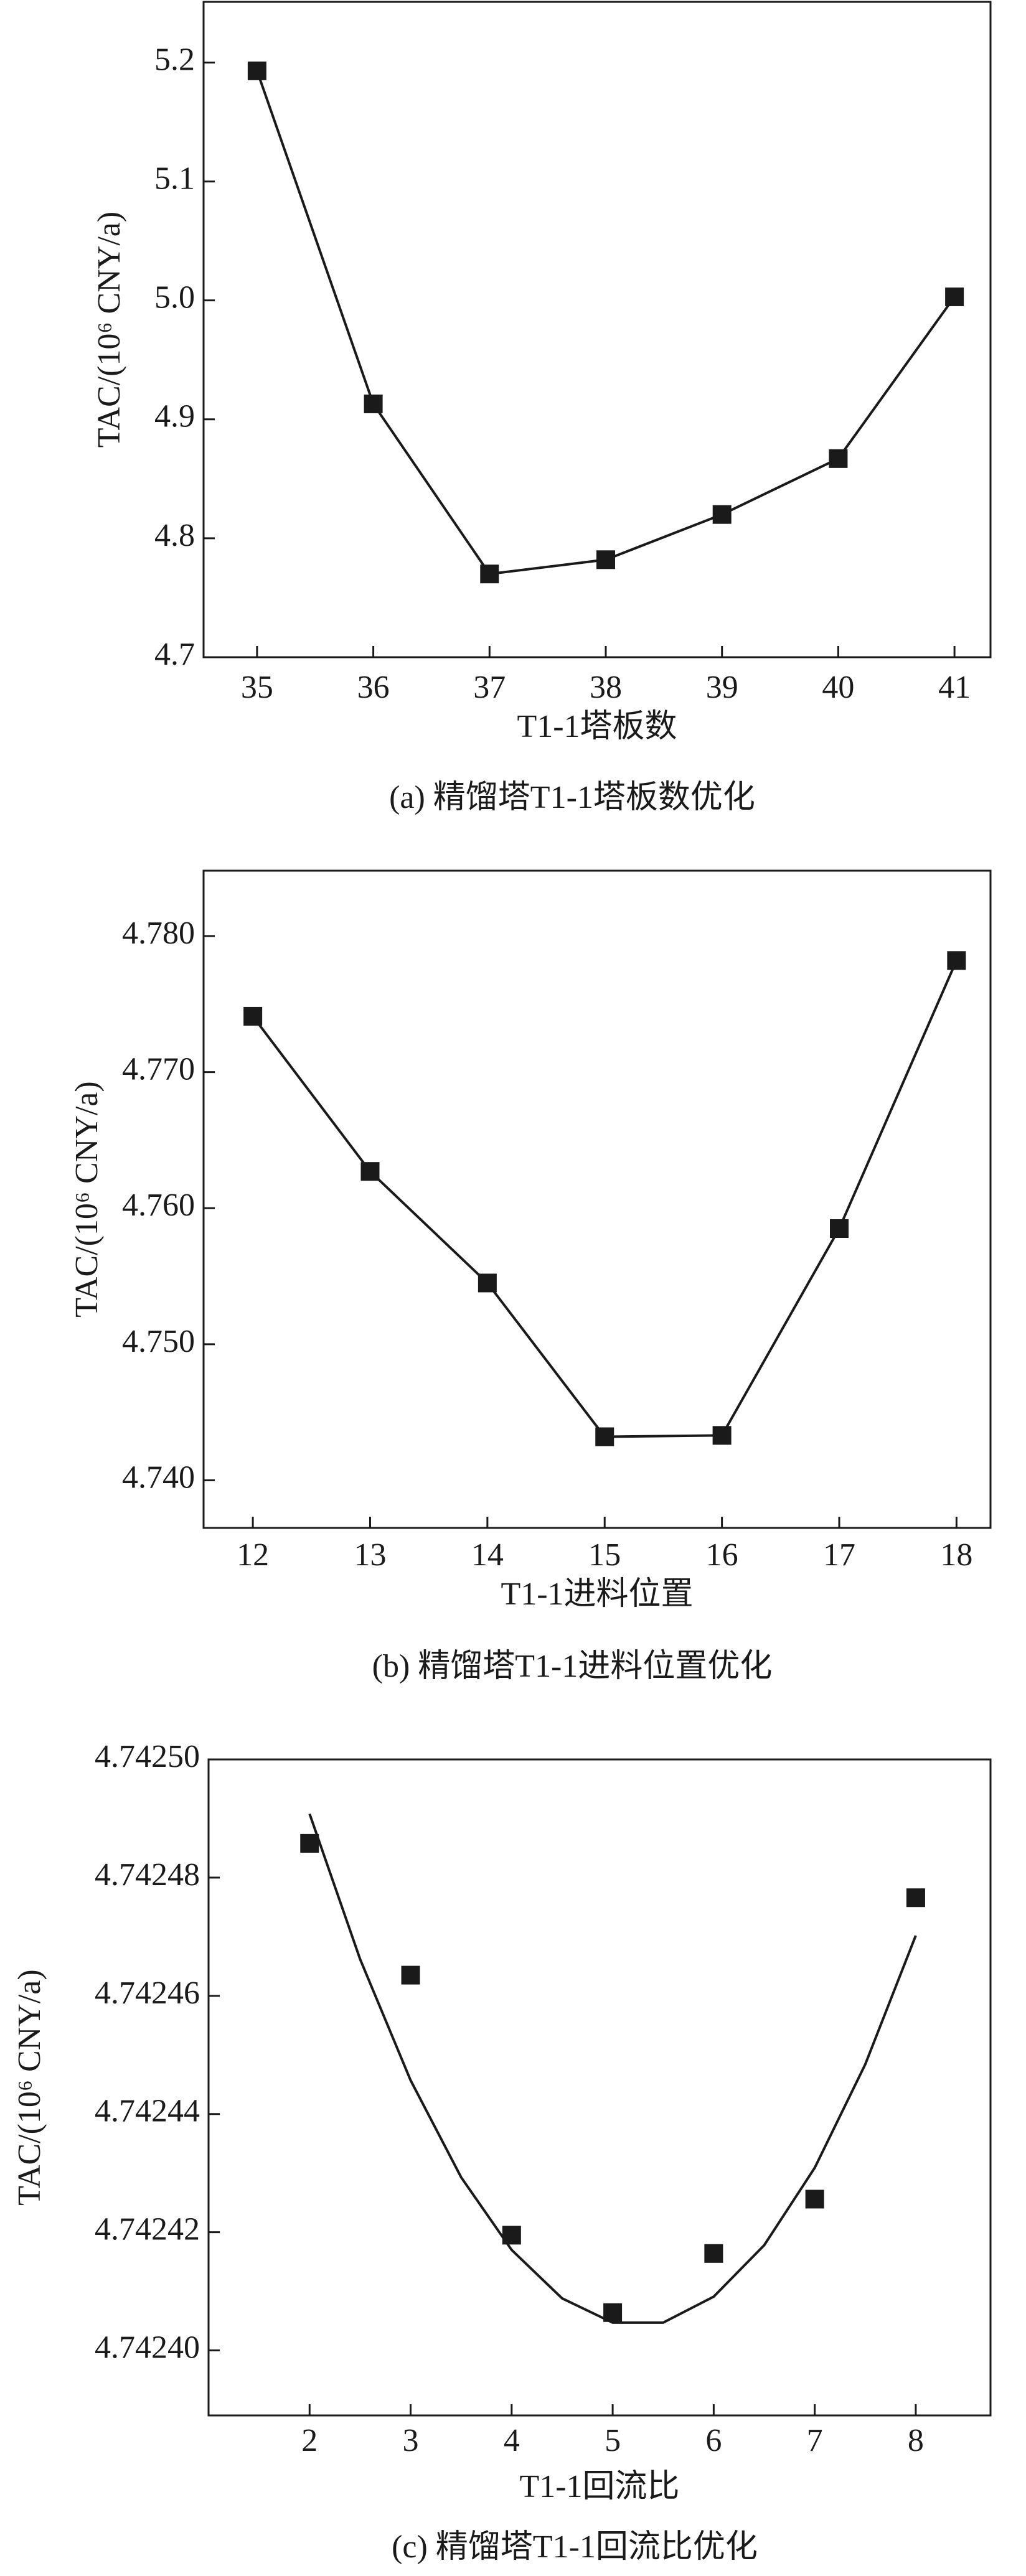 The image size is (1026, 2576). Describe the element at coordinates (158, 1205) in the screenshot. I see `y-tick-label: 4.760` at that location.